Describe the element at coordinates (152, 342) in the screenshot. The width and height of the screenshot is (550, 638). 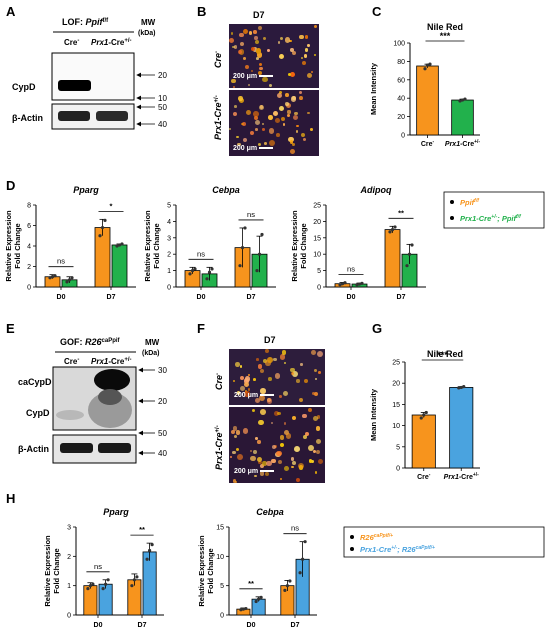
I see `mw-label-e: MW` at that location.